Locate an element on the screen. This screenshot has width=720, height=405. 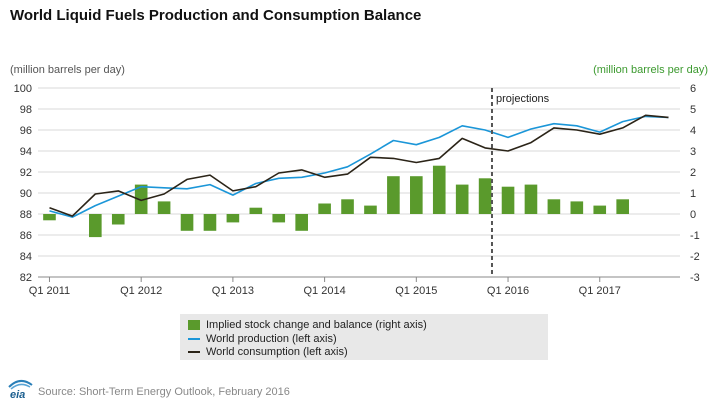
legend-label-production: World production (left axis) is located at coordinates (271, 339).